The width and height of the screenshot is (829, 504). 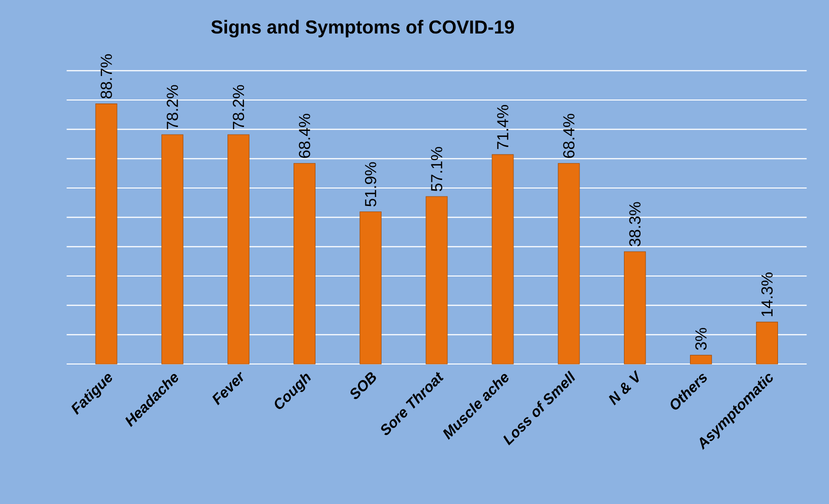 What do you see at coordinates (362, 29) in the screenshot?
I see `chart-title: Signs and Symptoms of COVID-19` at bounding box center [362, 29].